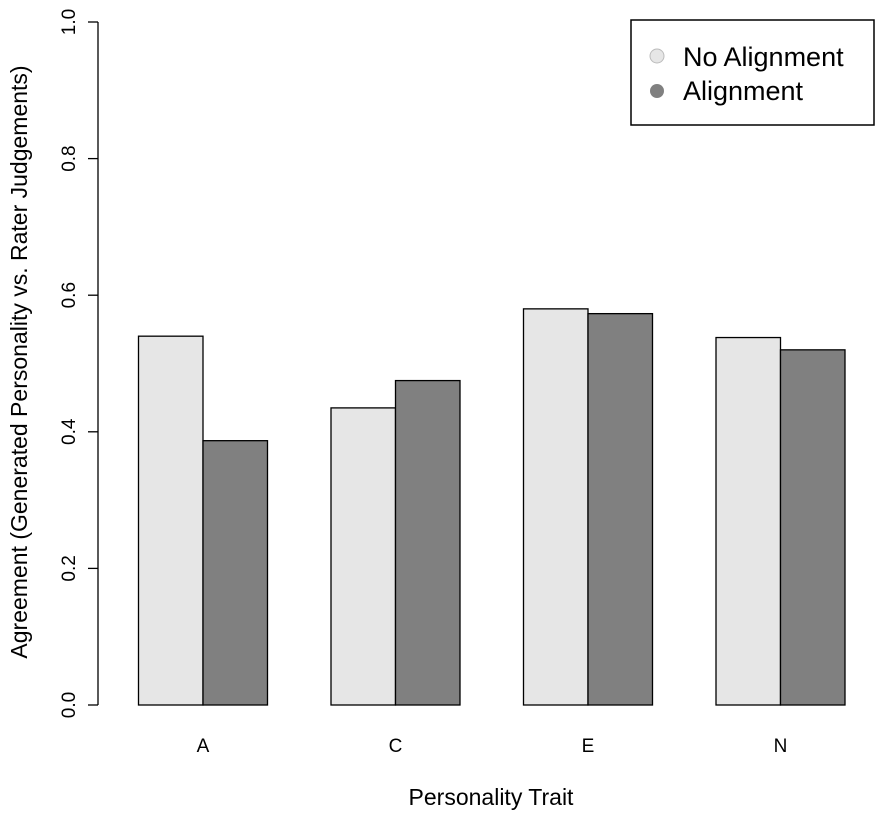 This screenshot has height=816, width=879. Describe the element at coordinates (657, 56) in the screenshot. I see `legend-swatch-no-alignment` at that location.